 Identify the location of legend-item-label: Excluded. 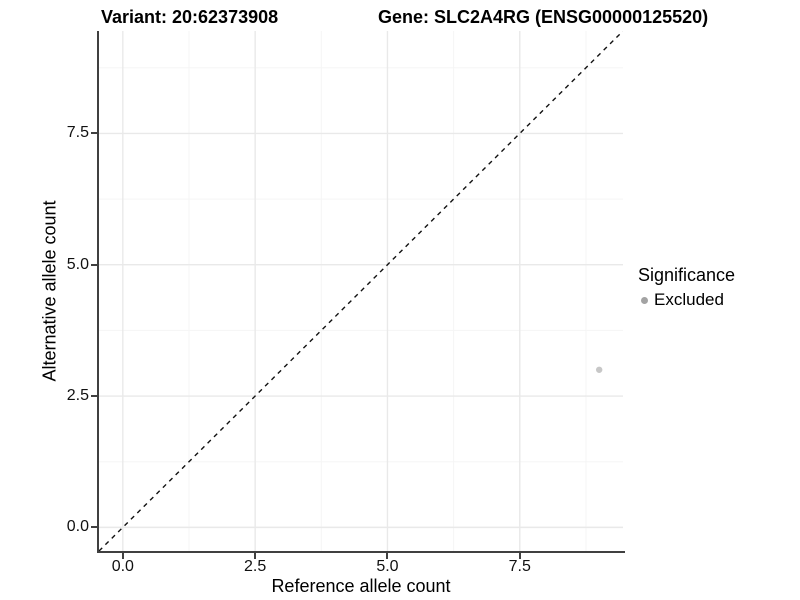
(689, 299).